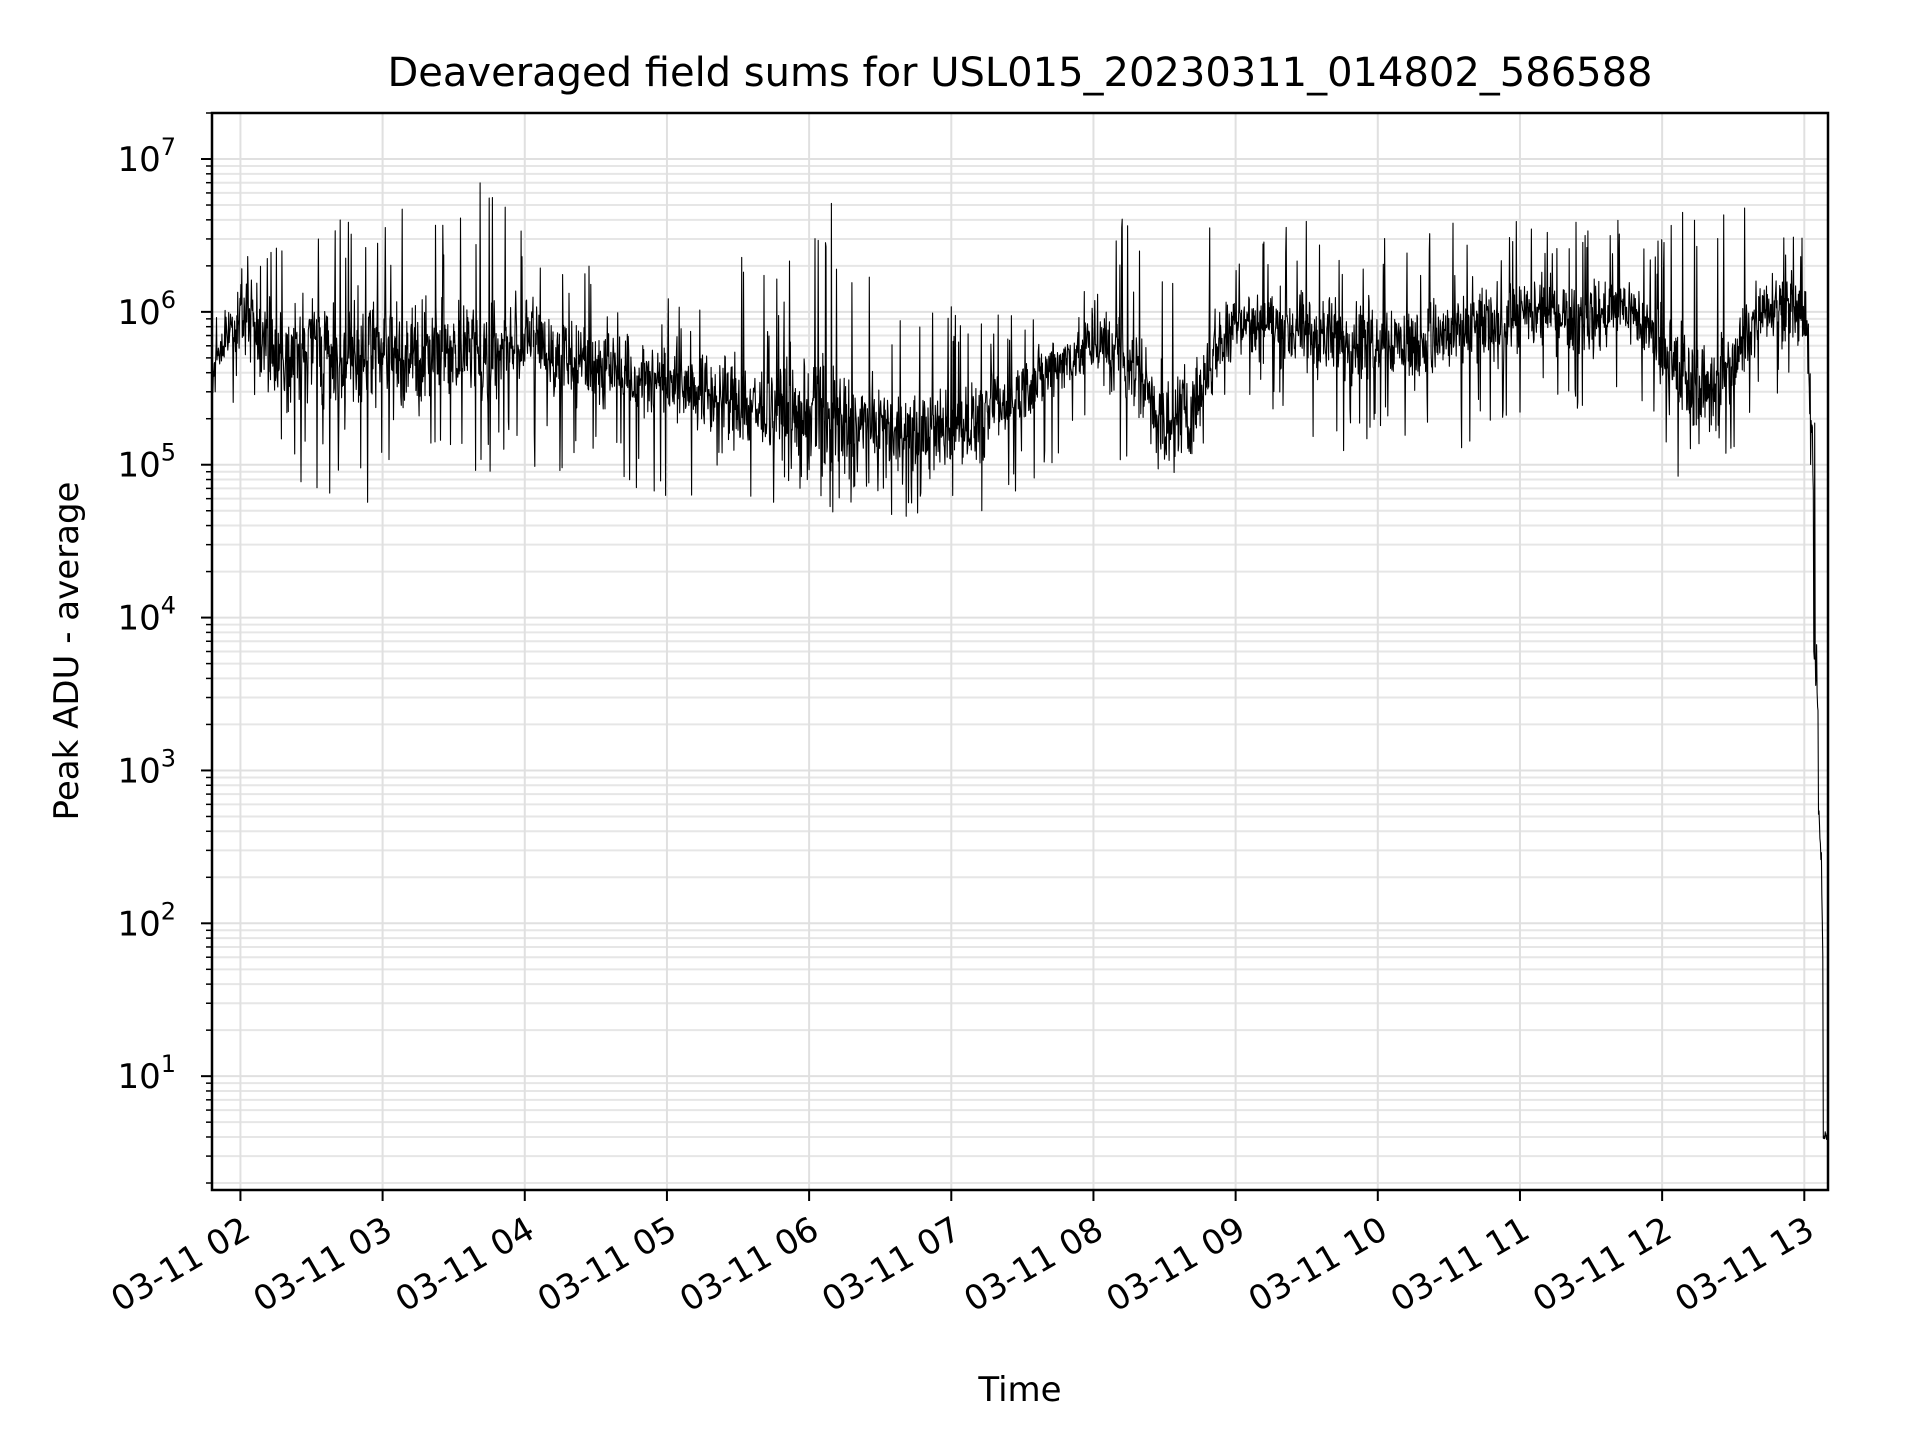 The width and height of the screenshot is (1920, 1440). Describe the element at coordinates (146, 309) in the screenshot. I see `y-tick-label: 10⁶` at that location.